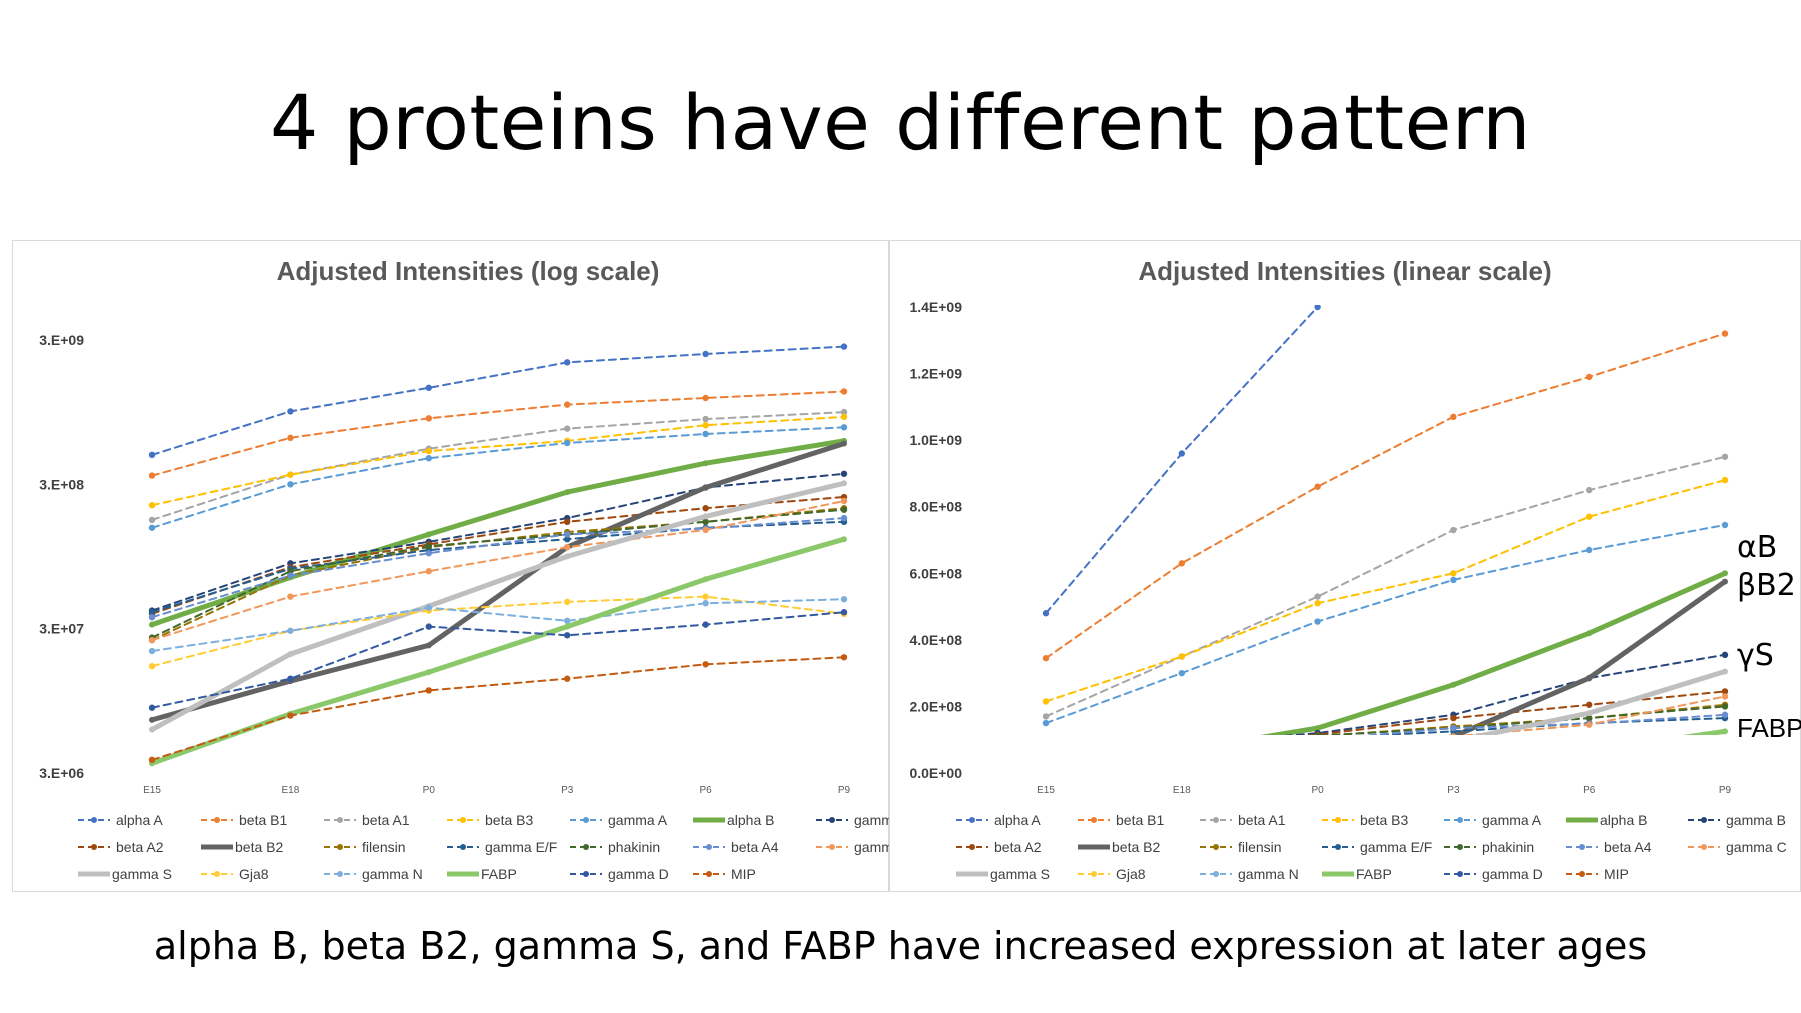 Image resolution: width=1801 pixels, height=1013 pixels. What do you see at coordinates (498, 555) in the screenshot?
I see `series-line-beta-a2` at bounding box center [498, 555].